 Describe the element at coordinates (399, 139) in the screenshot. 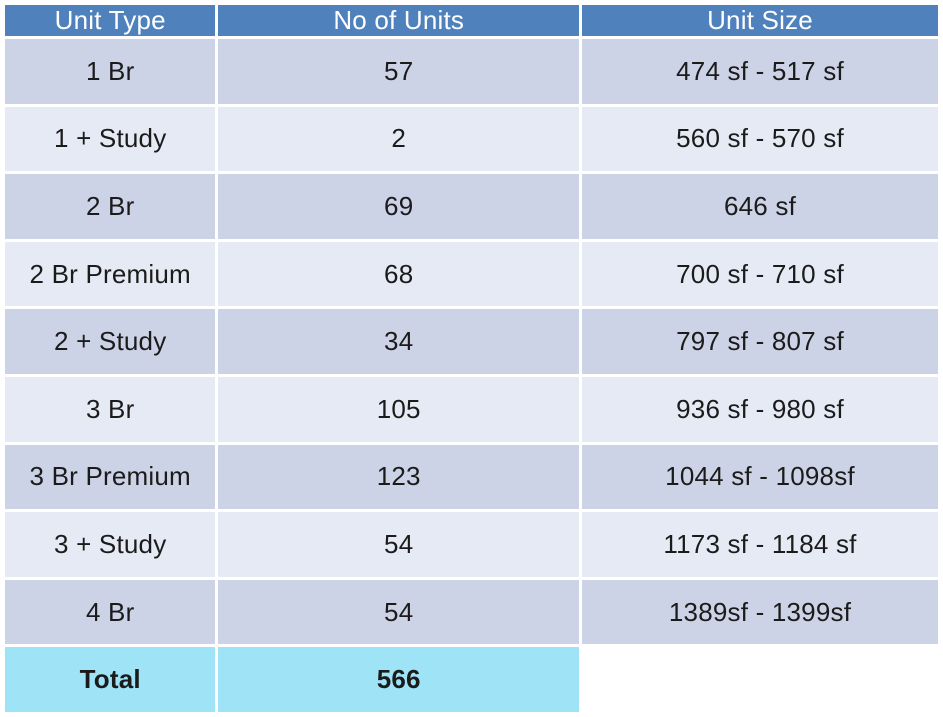

I see `cell-no-of-units: 2` at that location.